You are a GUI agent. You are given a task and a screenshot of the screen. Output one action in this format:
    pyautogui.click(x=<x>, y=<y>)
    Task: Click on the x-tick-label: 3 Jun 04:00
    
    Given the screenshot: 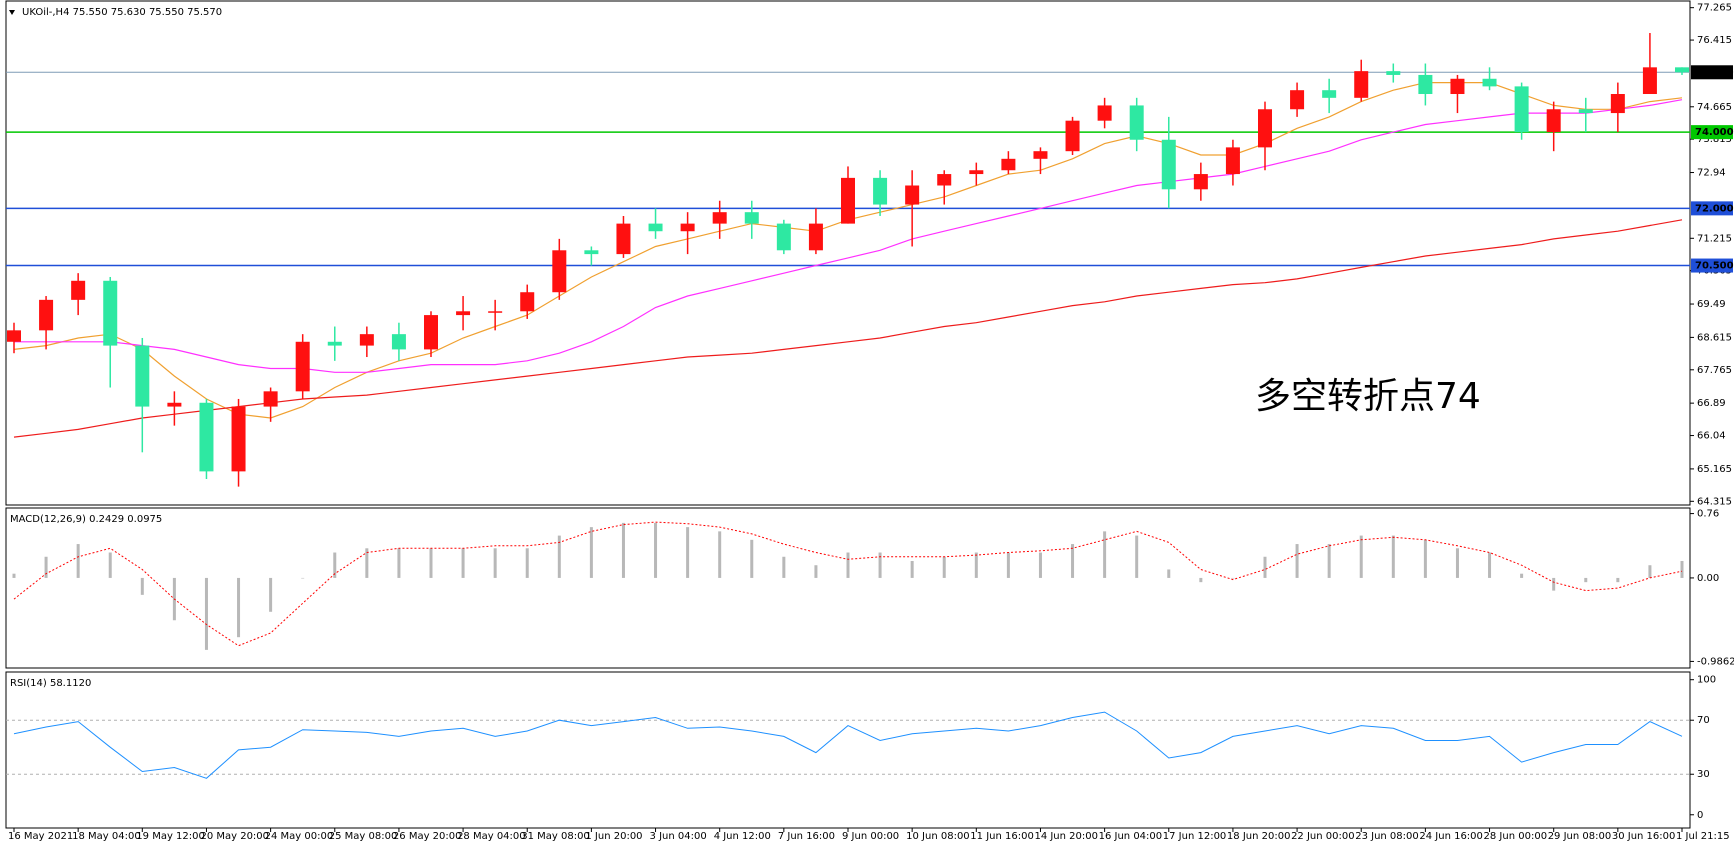 What is the action you would take?
    pyautogui.click(x=678, y=836)
    